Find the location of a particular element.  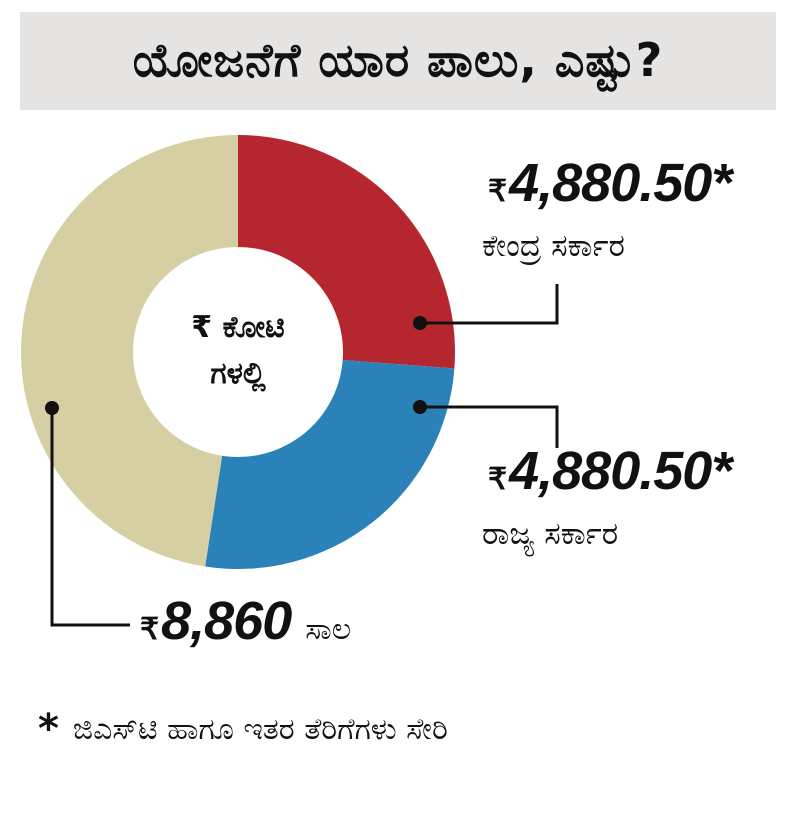

value-label-state: ₹ 4,880.50* is located at coordinates (610, 471).